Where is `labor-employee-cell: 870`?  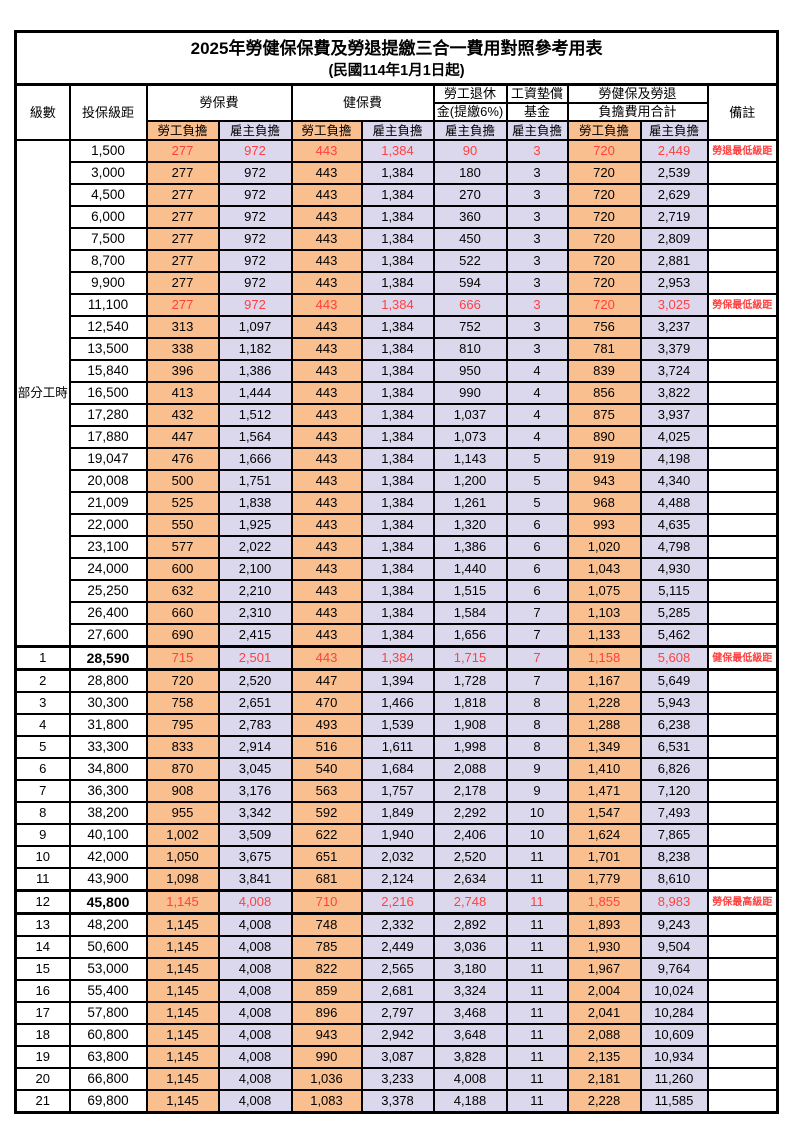 labor-employee-cell: 870 is located at coordinates (182, 769).